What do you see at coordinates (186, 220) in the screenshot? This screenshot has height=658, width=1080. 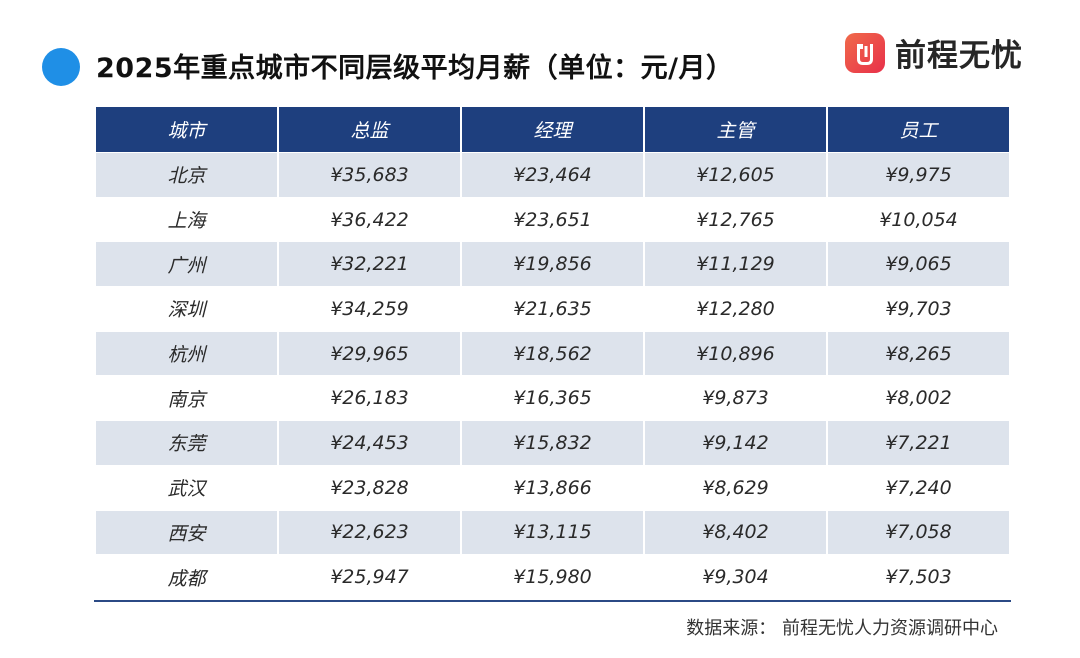 I see `city-cell: 上海` at bounding box center [186, 220].